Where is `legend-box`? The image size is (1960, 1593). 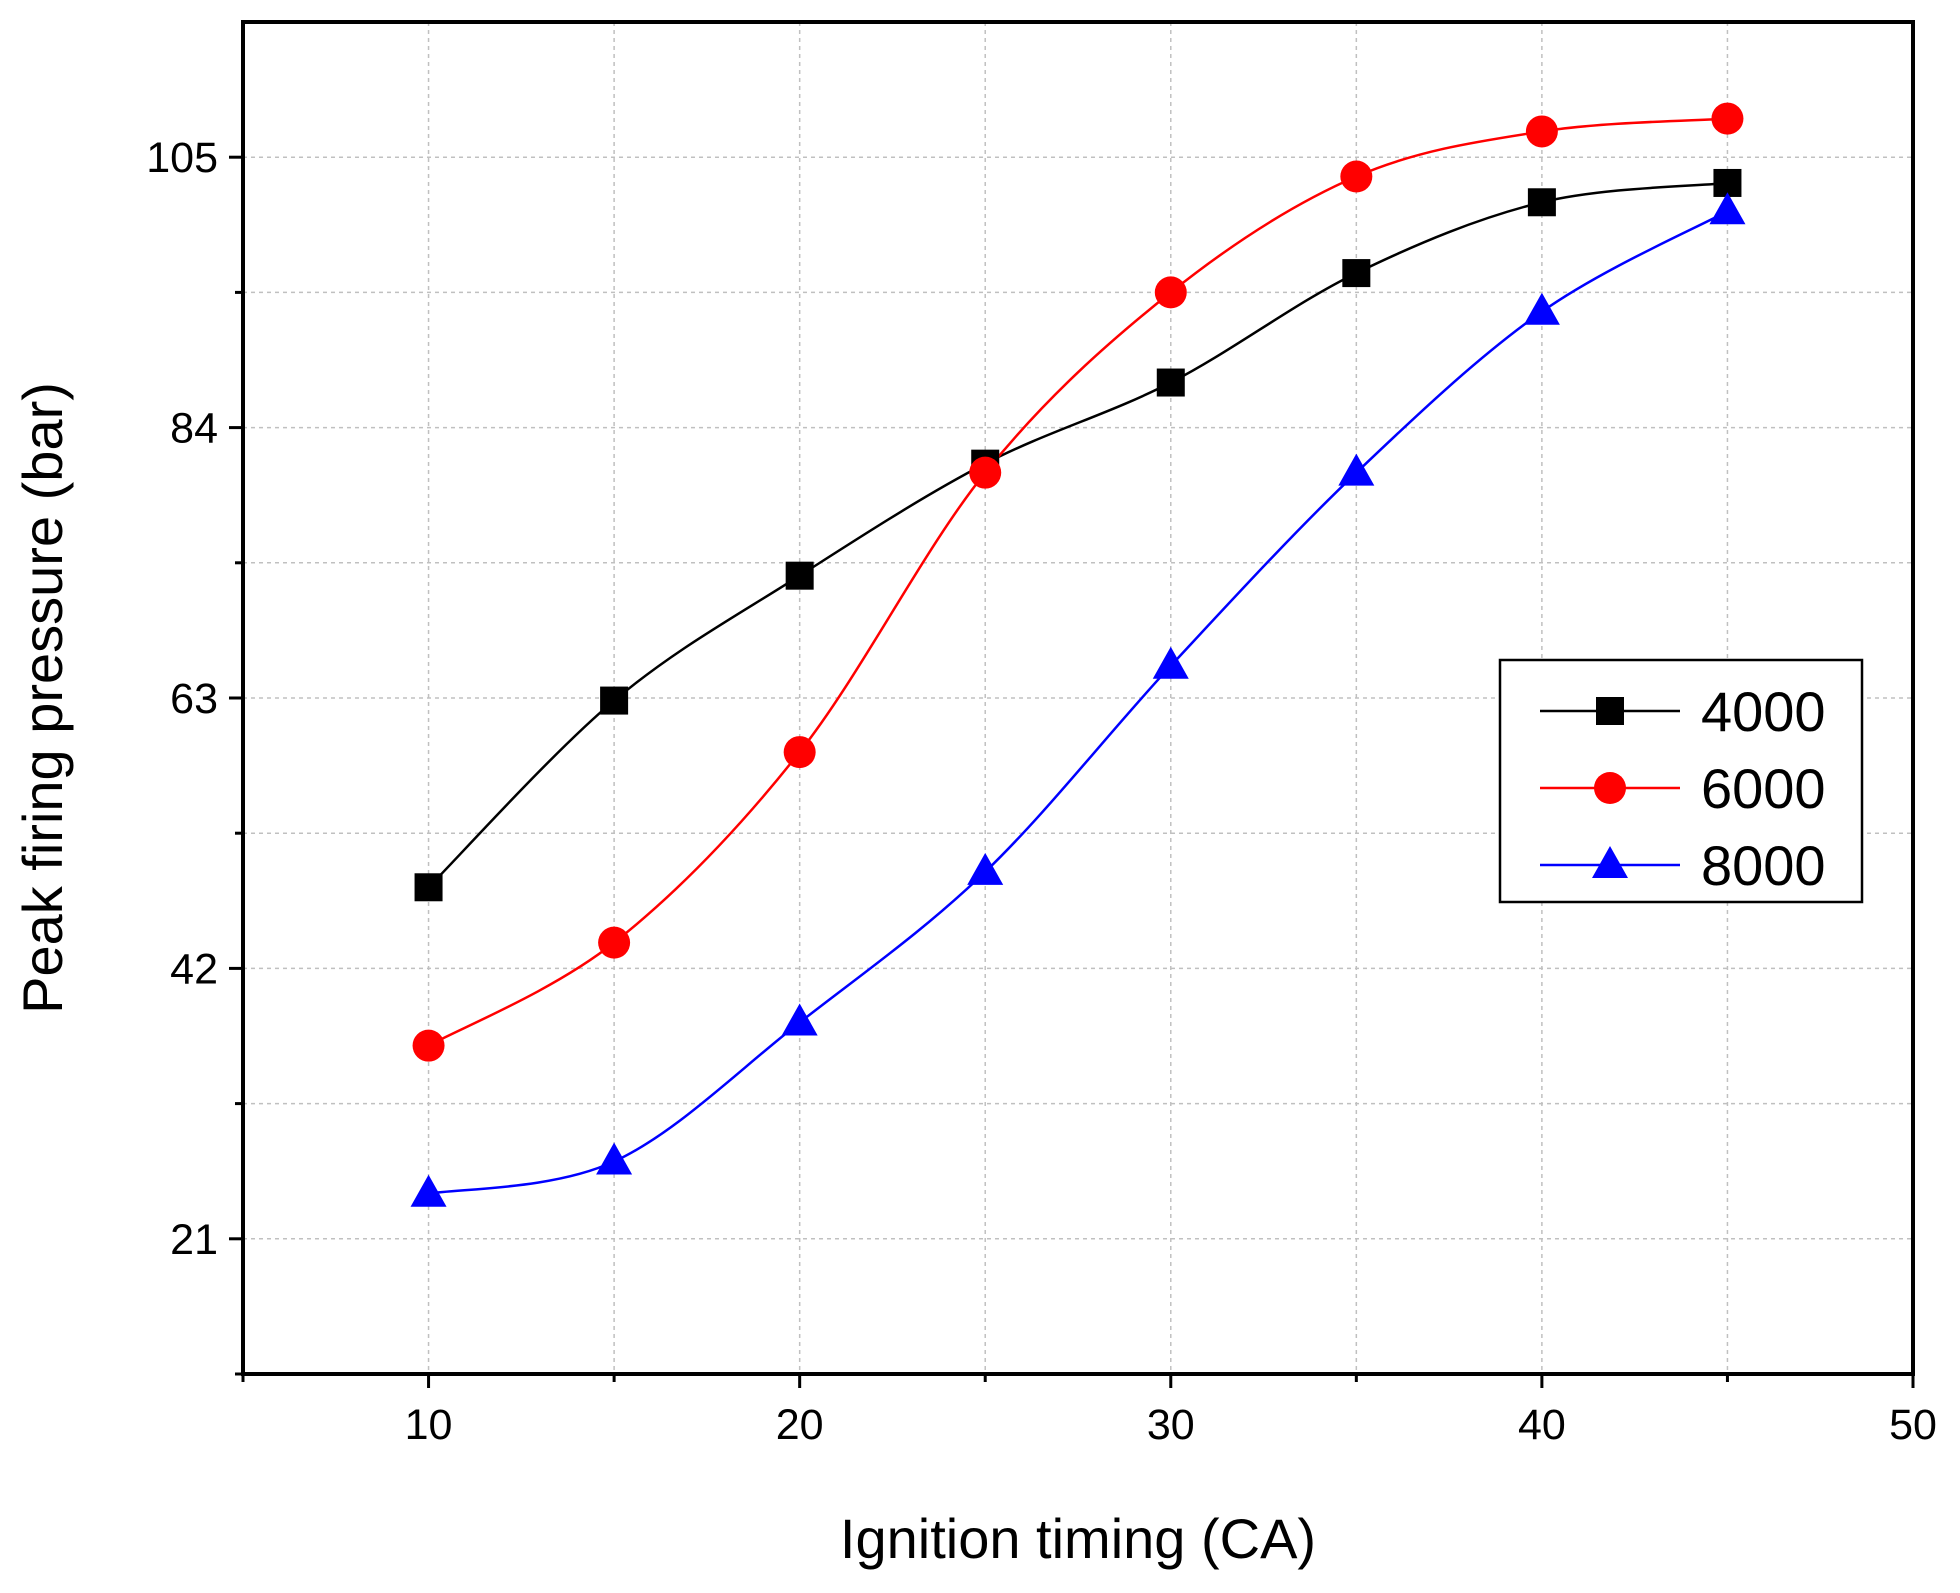
legend-box is located at coordinates (1681, 781).